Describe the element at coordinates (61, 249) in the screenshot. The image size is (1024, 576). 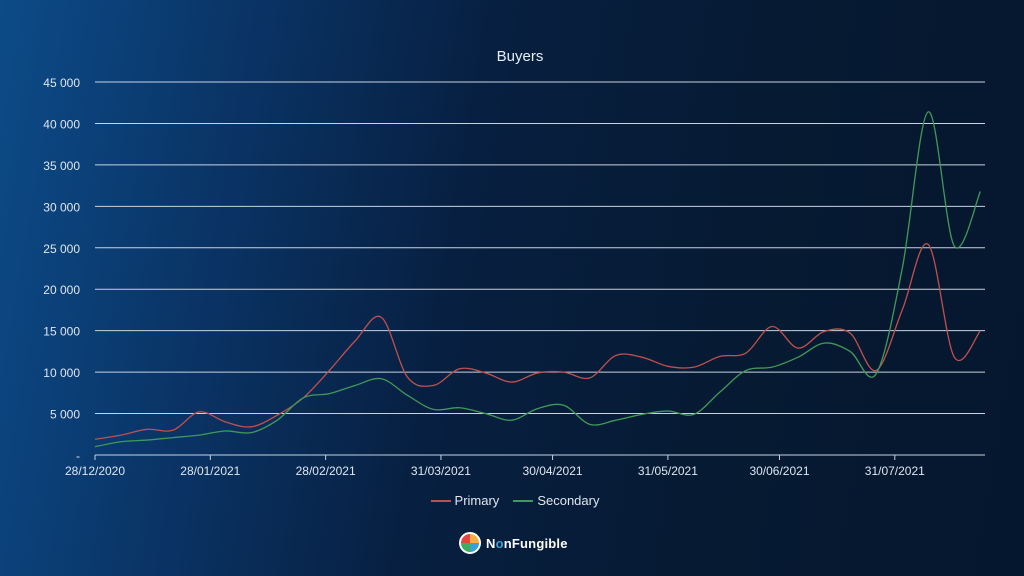
I see `y-tick-label: 25 000` at that location.